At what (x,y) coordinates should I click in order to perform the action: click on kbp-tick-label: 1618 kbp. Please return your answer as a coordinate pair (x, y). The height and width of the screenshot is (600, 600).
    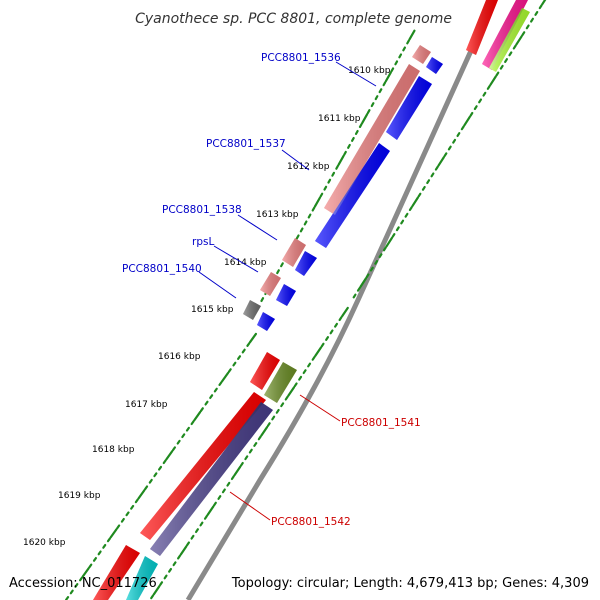
    Looking at the image, I should click on (113, 450).